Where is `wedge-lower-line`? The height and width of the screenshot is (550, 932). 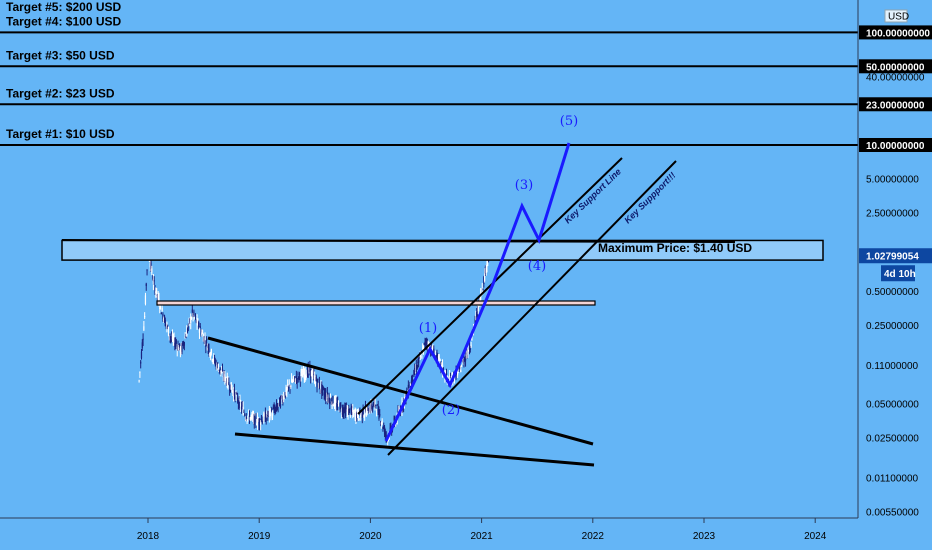
wedge-lower-line is located at coordinates (414, 449).